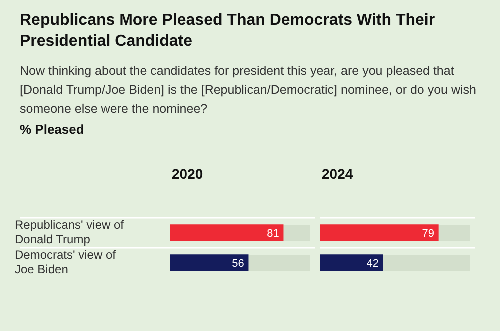 The image size is (500, 331). Describe the element at coordinates (238, 264) in the screenshot. I see `data-label: 56` at that location.